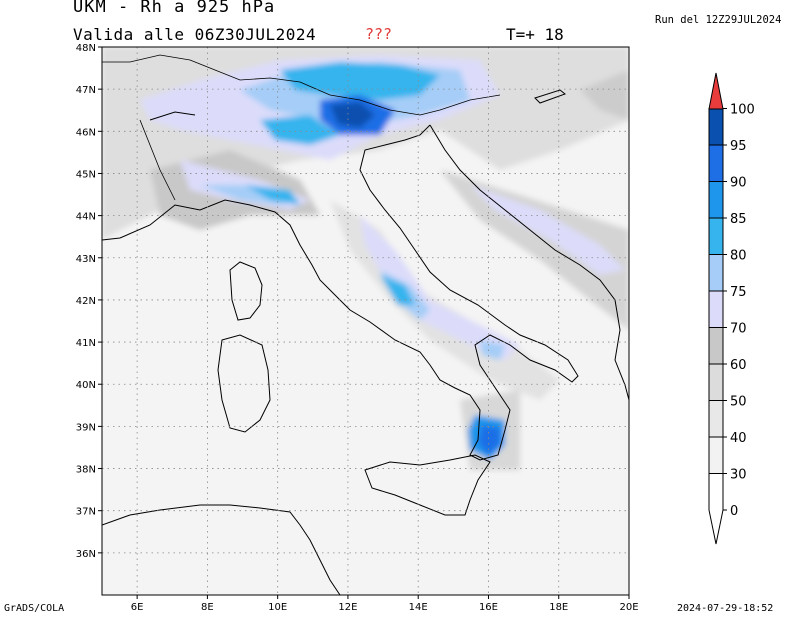  I want to click on borders, so click(301, 127).